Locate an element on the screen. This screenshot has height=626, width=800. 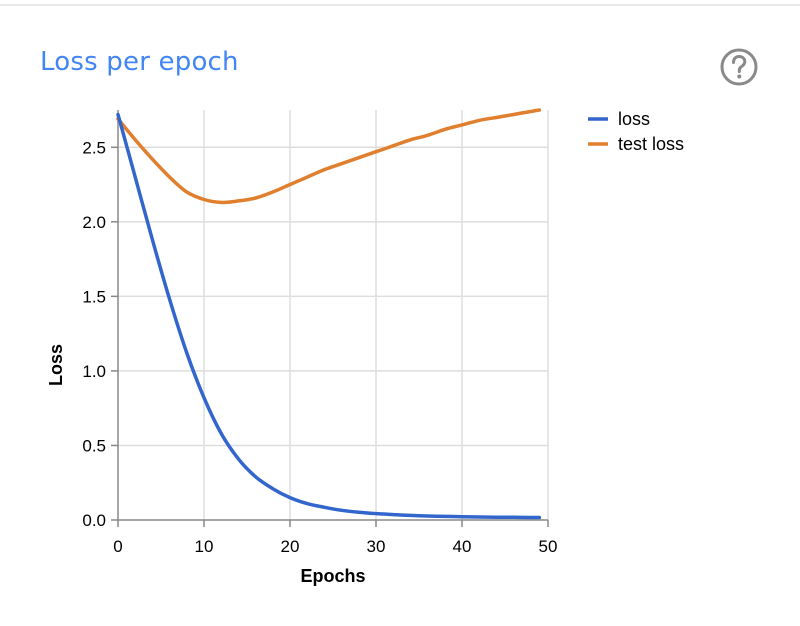
question-circle-icon is located at coordinates (739, 67).